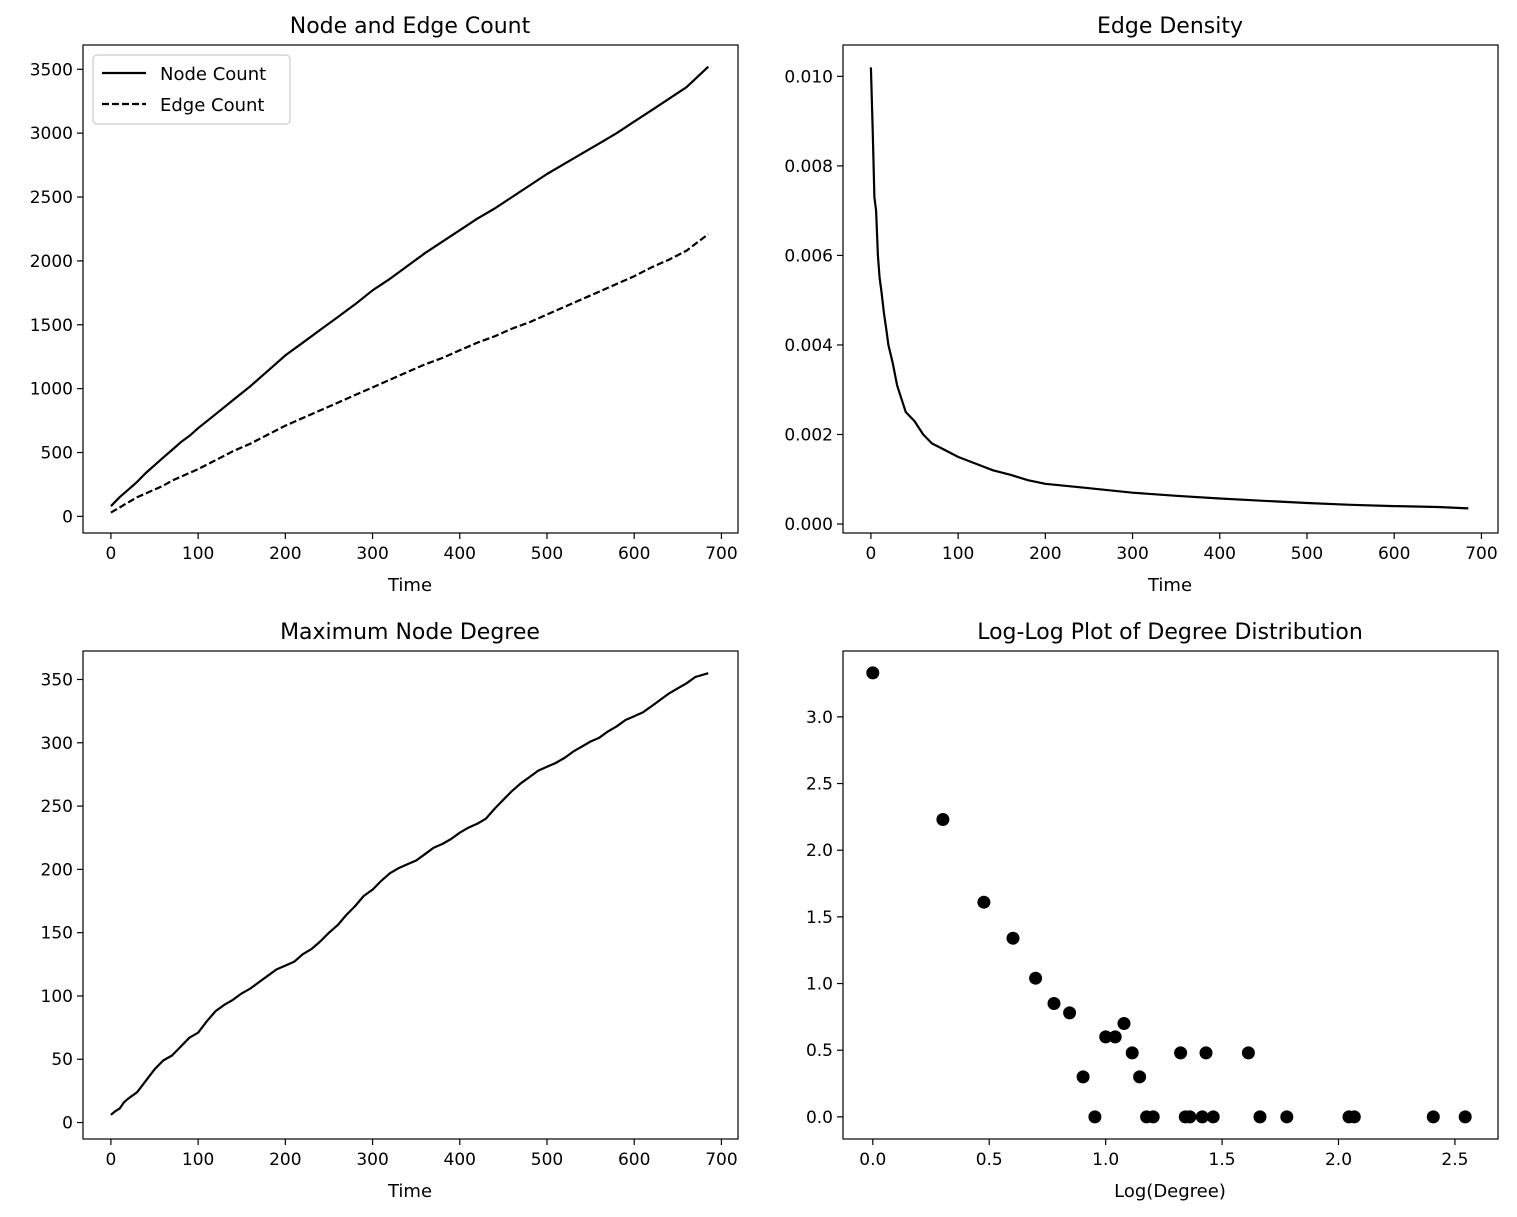 Image resolution: width=1517 pixels, height=1217 pixels. Describe the element at coordinates (51, 390) in the screenshot. I see `y-tick-label: 1000` at that location.